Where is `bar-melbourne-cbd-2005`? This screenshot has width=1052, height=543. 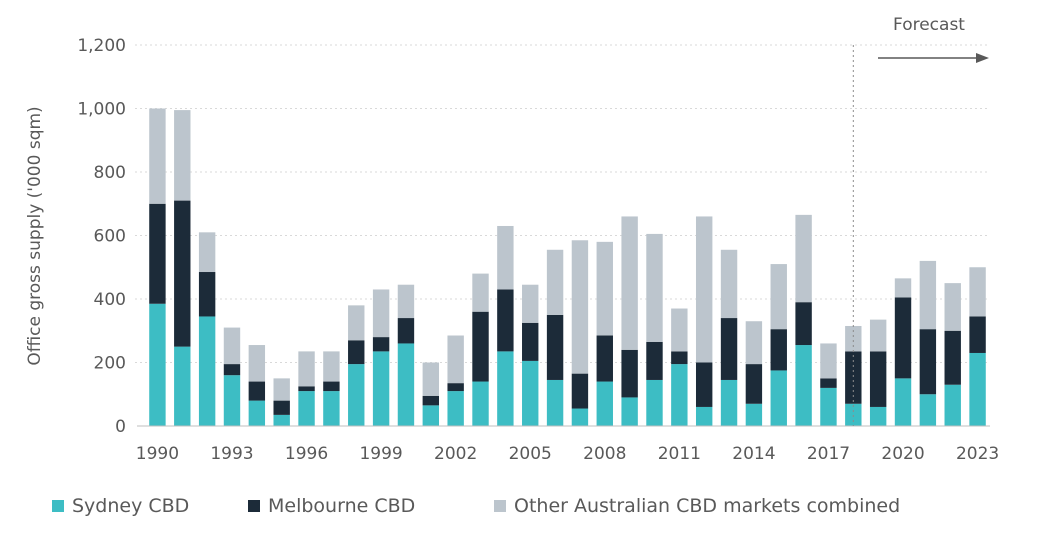
bar-melbourne-cbd-2005 is located at coordinates (530, 341).